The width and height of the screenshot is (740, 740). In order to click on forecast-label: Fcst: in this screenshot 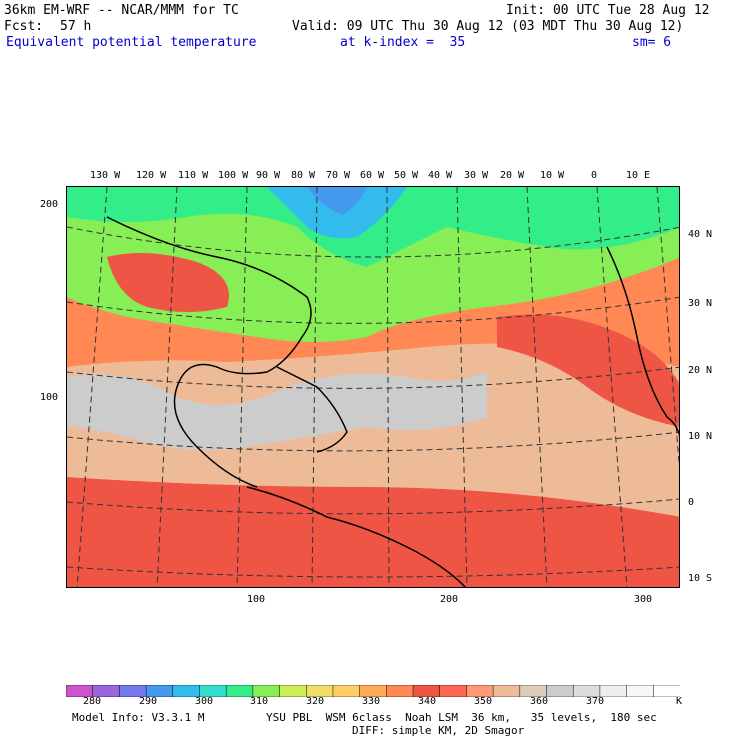, I will do `click(24, 26)`.